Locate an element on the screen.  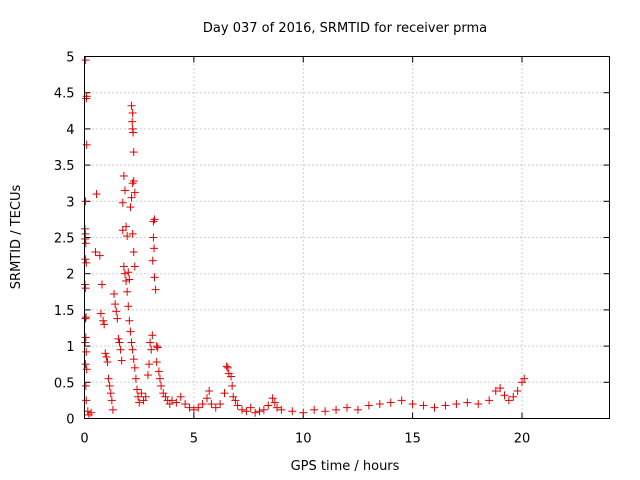
x-tick-label: 15 is located at coordinates (412, 439).